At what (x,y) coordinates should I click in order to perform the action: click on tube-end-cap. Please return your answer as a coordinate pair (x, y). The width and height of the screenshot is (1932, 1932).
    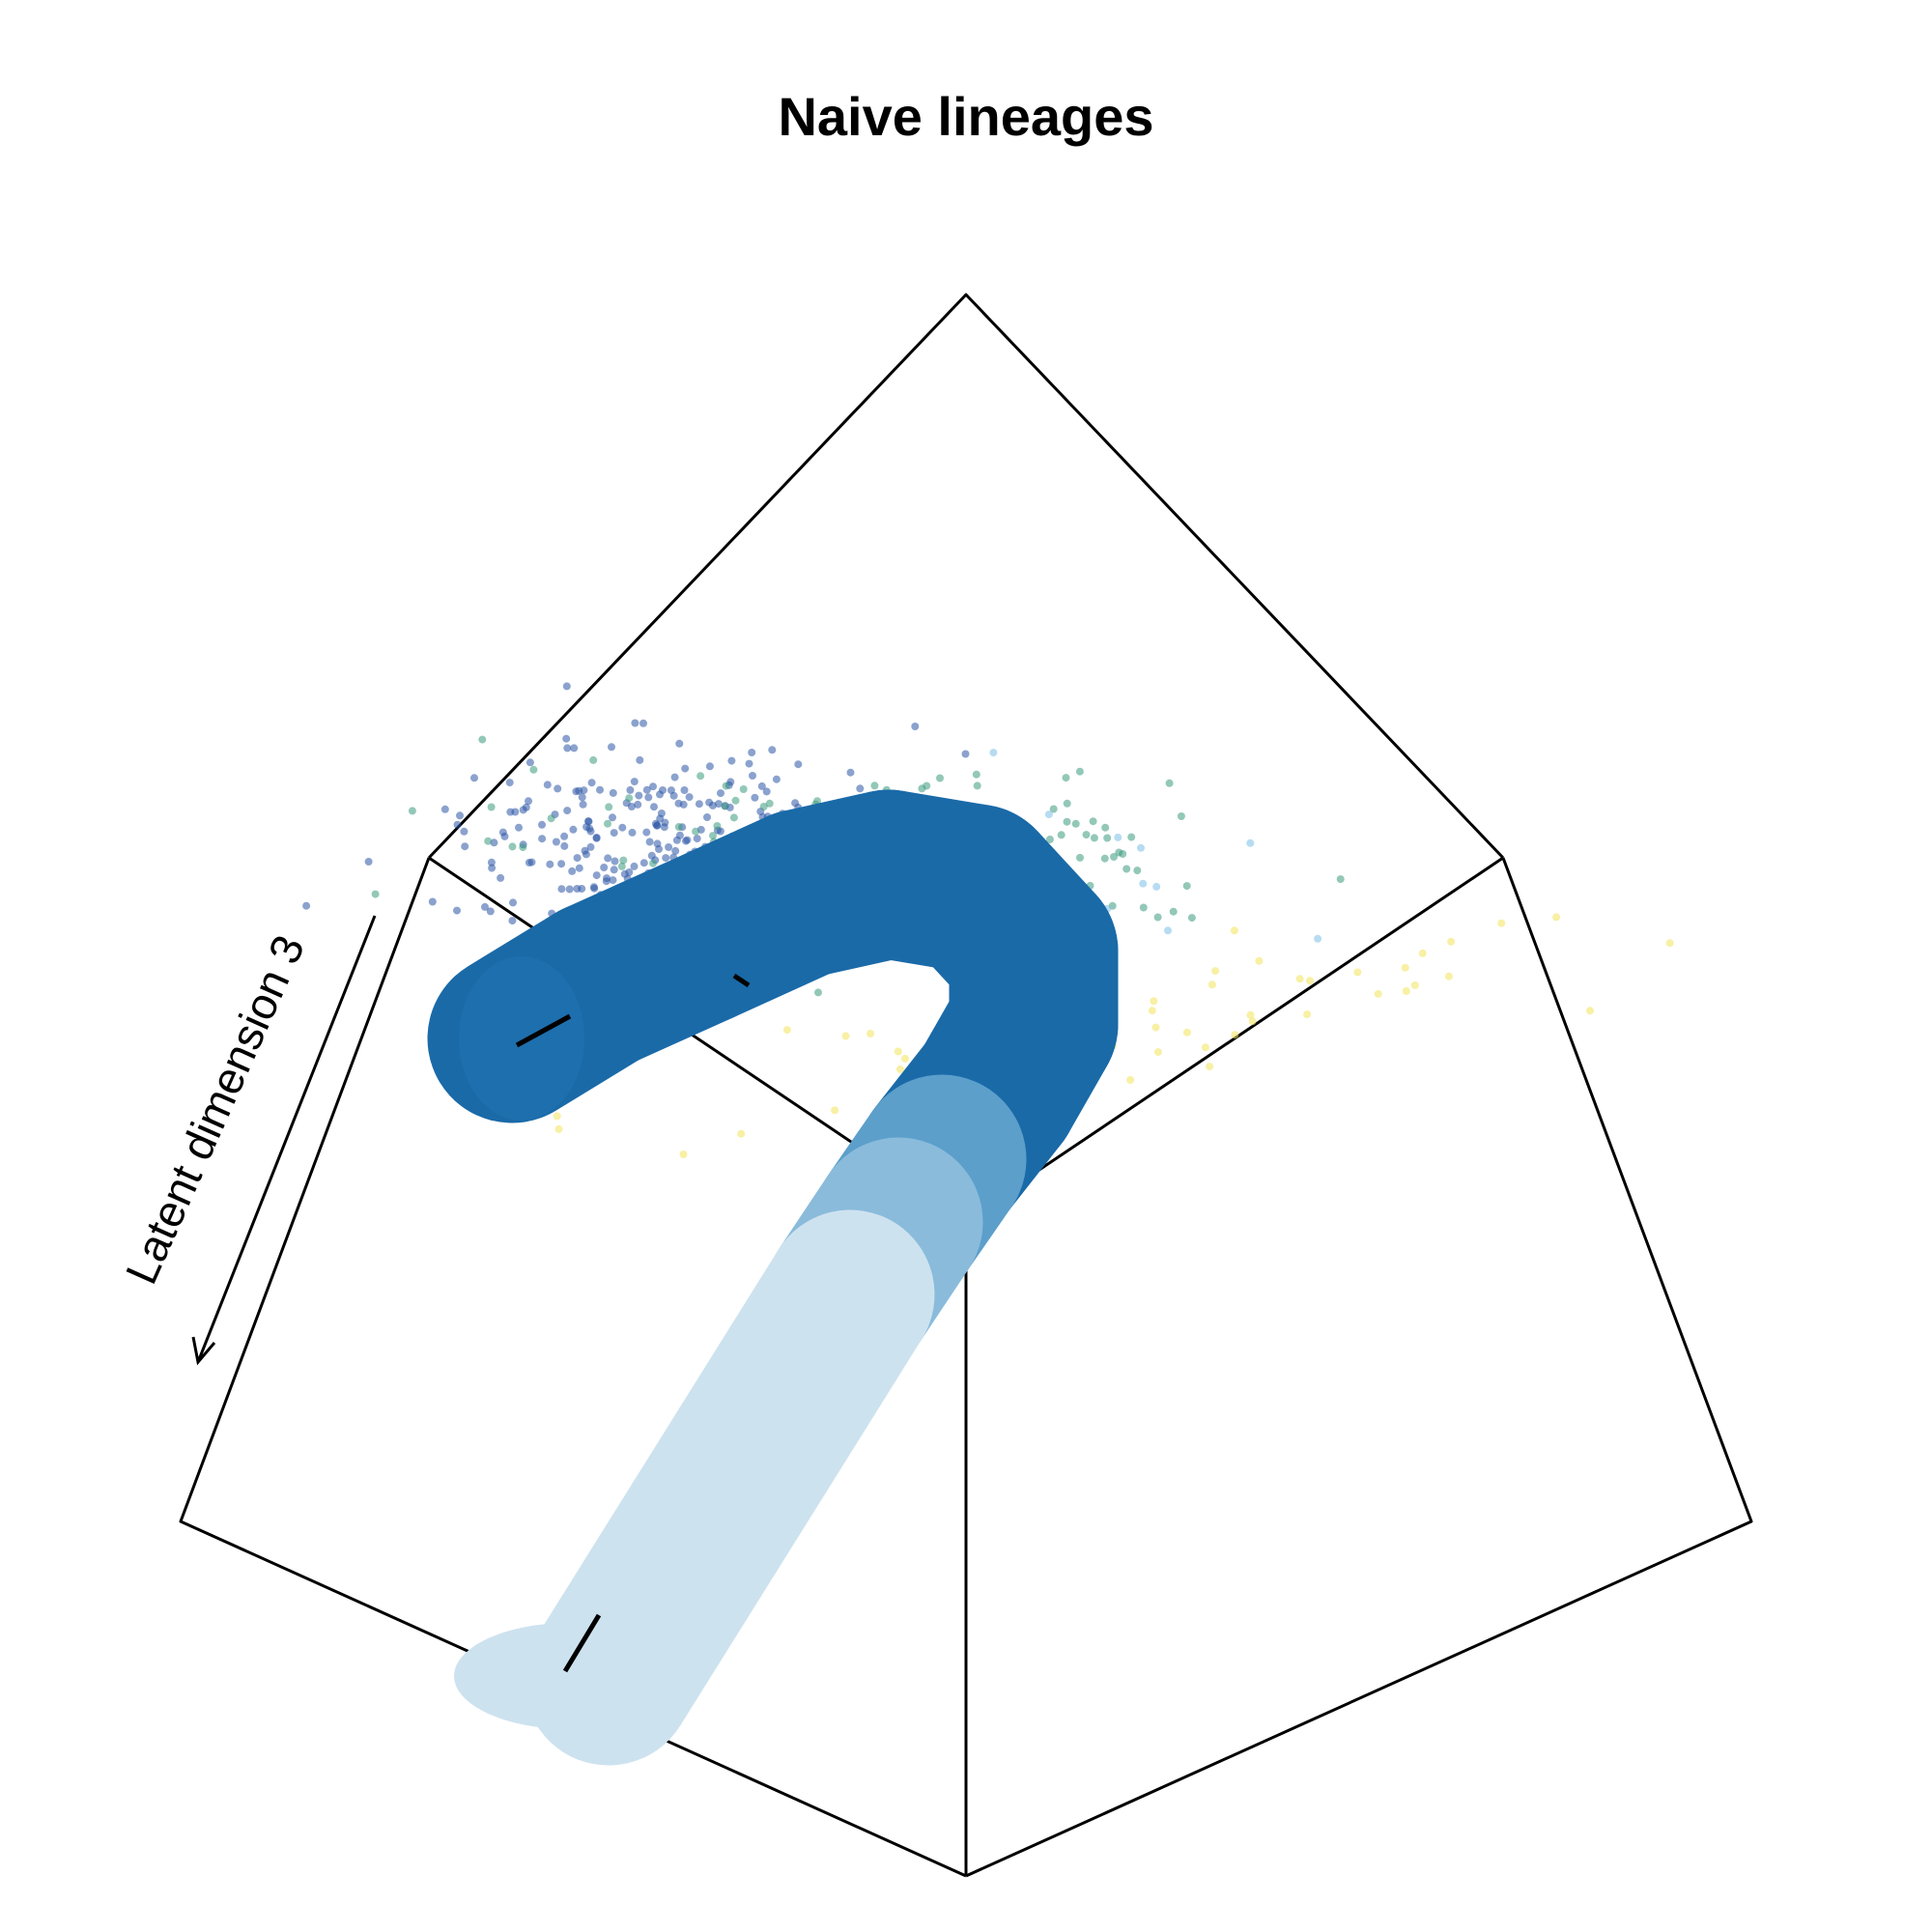
    Looking at the image, I should click on (570, 1676).